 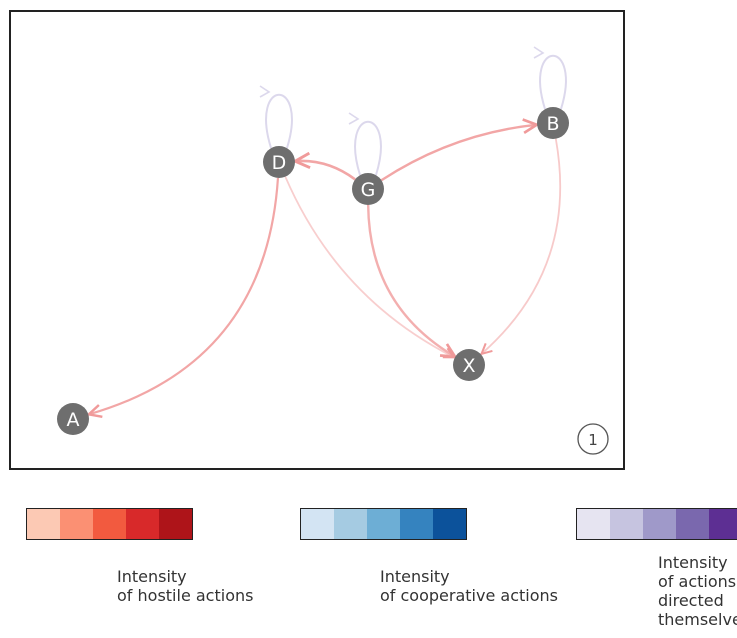 What do you see at coordinates (409, 280) in the screenshot?
I see `edge-G-to-X` at bounding box center [409, 280].